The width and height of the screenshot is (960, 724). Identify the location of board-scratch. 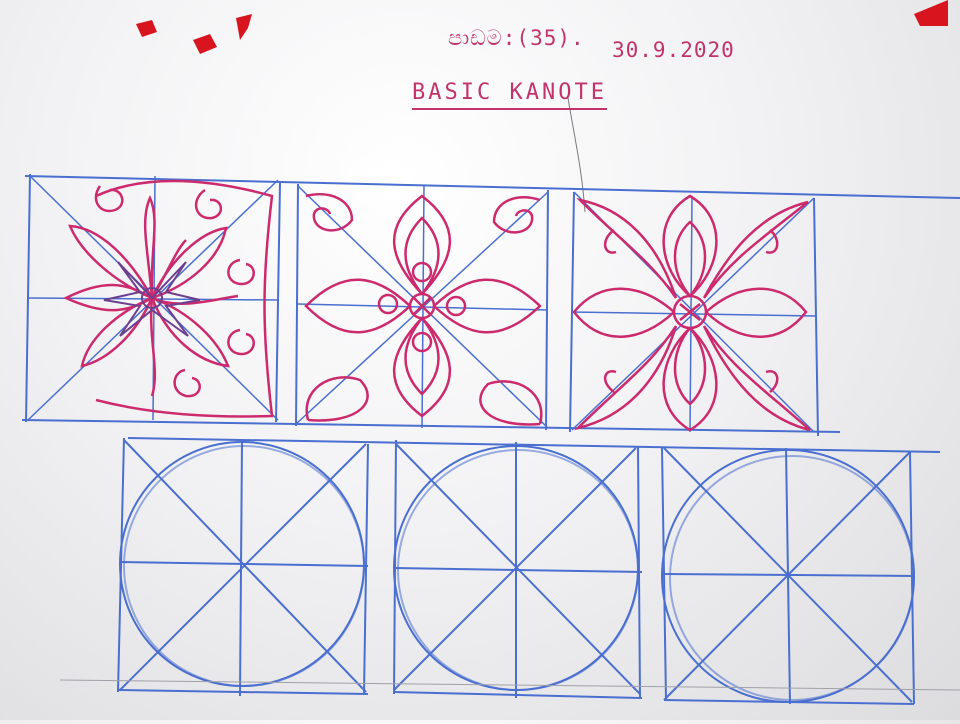
(576, 155).